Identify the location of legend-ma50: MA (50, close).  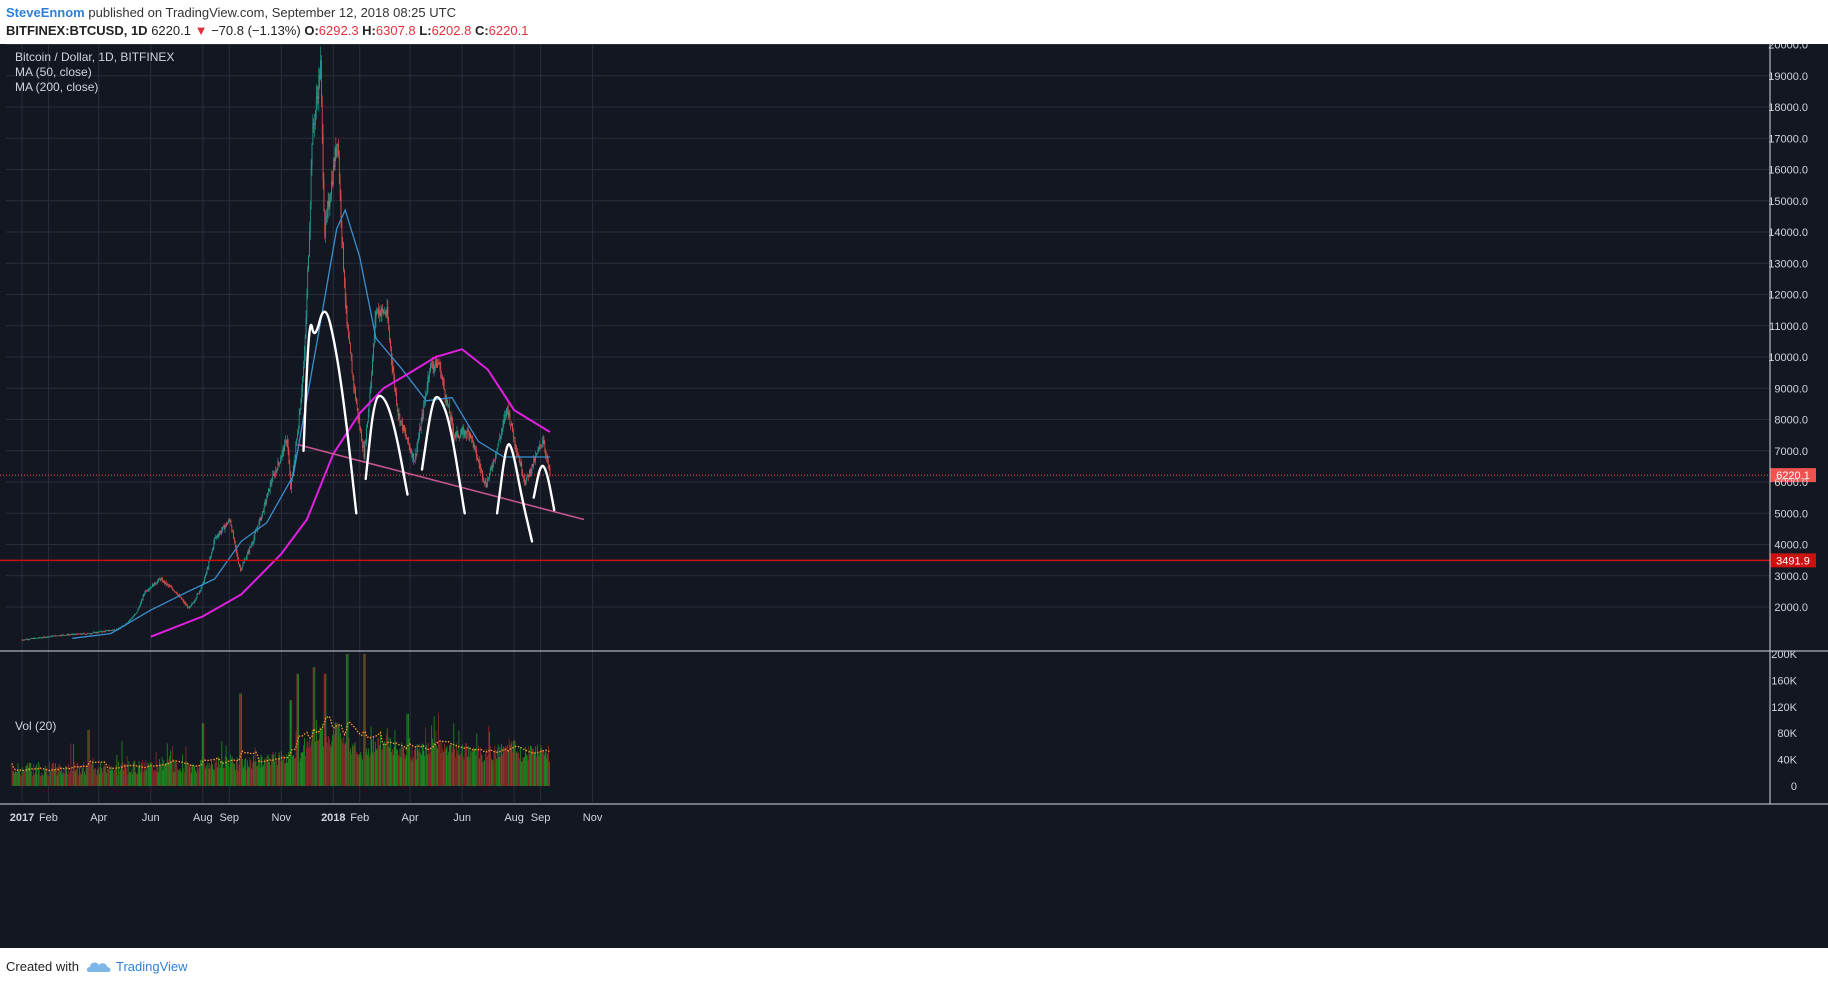
(53, 72).